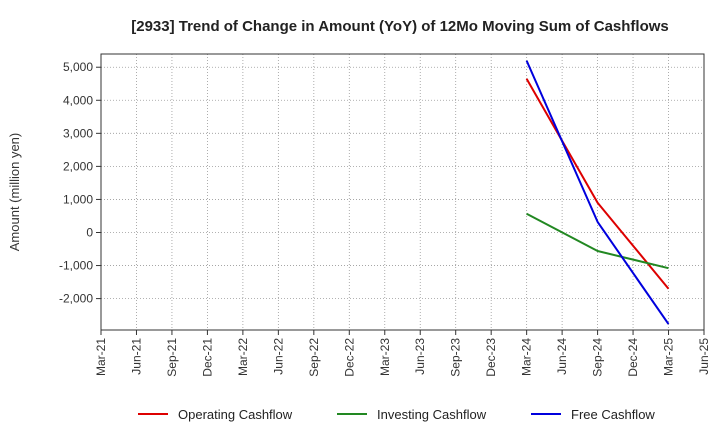 The image size is (720, 440). I want to click on x-tick-label: Mar-23, so click(385, 357).